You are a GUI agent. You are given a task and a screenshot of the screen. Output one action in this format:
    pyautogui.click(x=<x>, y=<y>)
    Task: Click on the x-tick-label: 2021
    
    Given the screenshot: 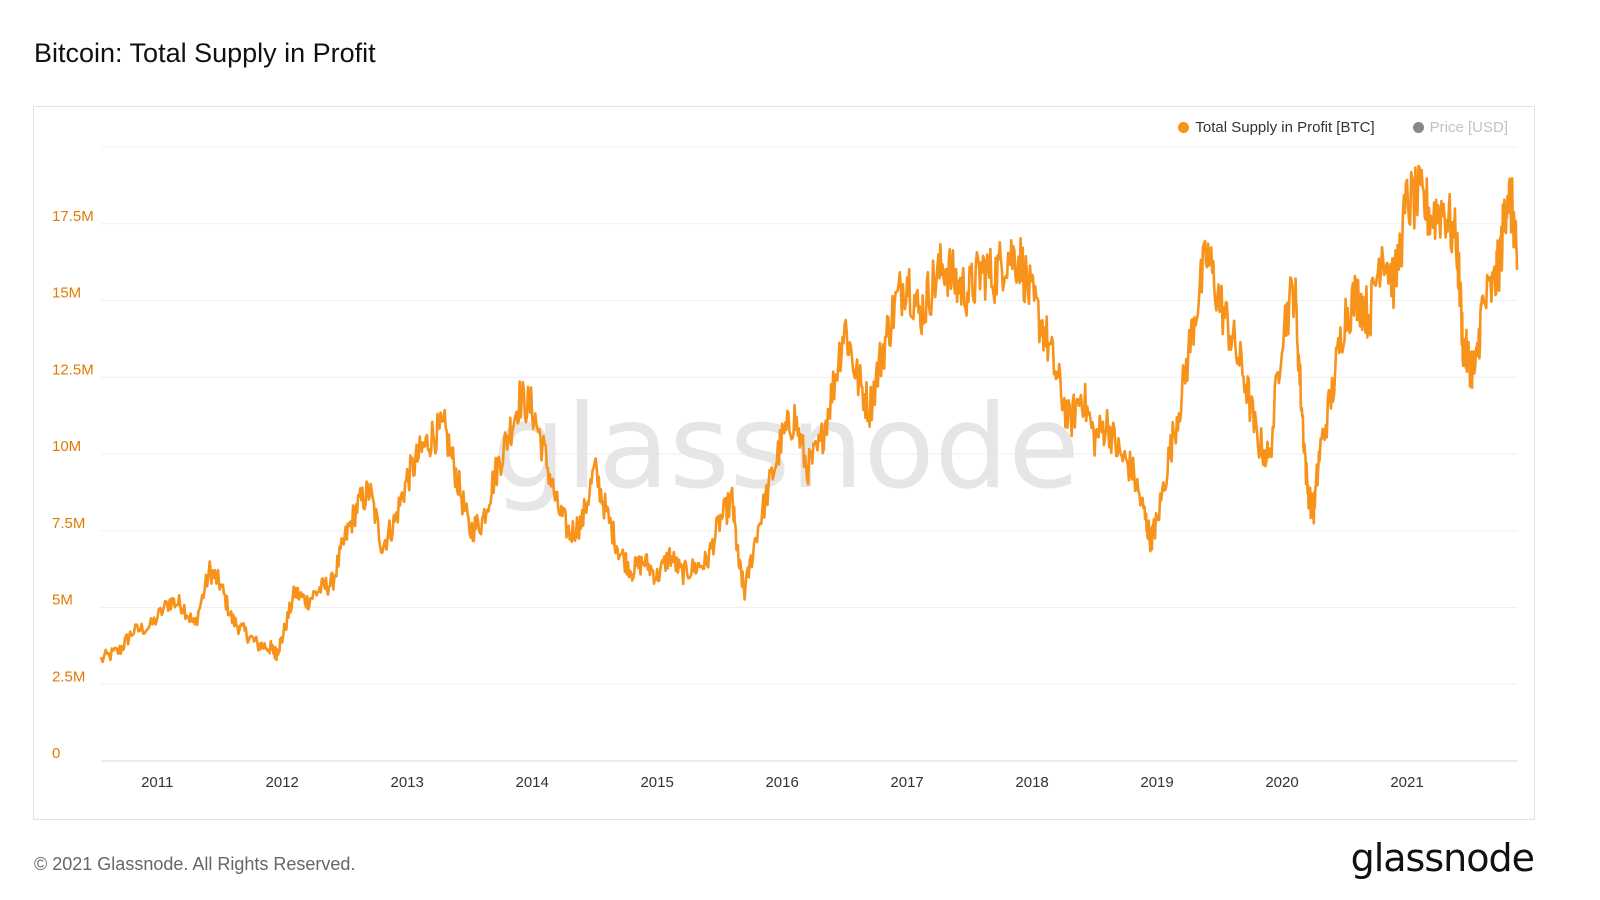 What is the action you would take?
    pyautogui.click(x=1406, y=782)
    